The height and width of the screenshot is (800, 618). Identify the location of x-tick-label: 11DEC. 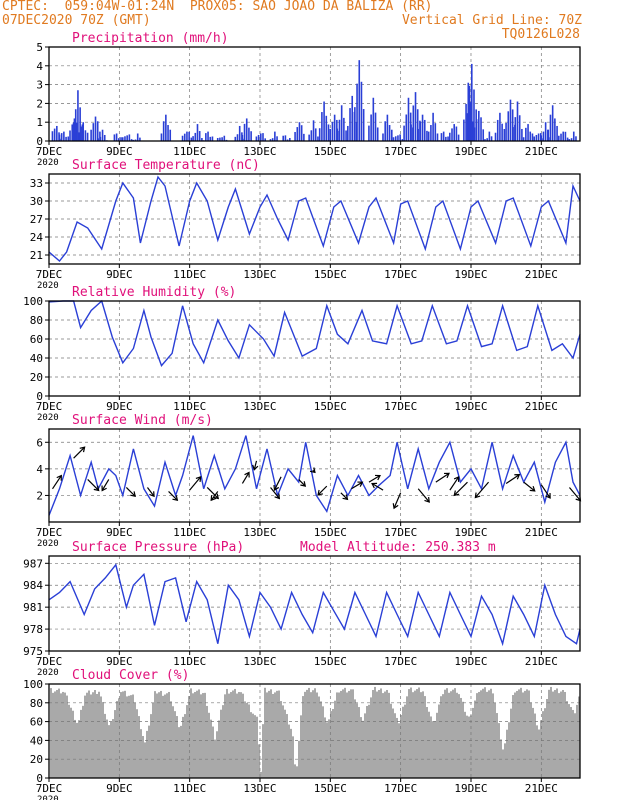
(189, 532).